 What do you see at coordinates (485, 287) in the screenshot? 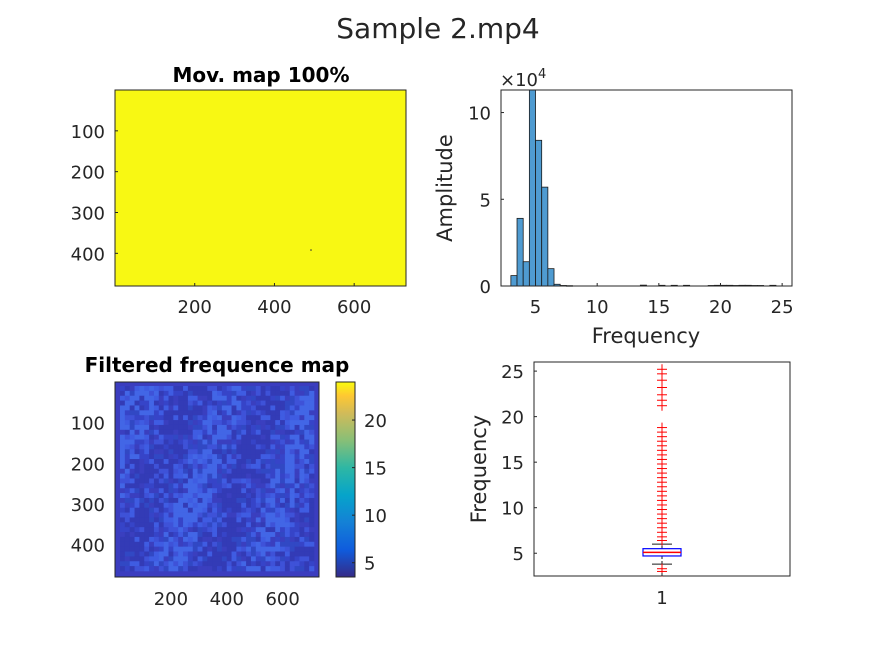
I see `y-tick-label: 0` at bounding box center [485, 287].